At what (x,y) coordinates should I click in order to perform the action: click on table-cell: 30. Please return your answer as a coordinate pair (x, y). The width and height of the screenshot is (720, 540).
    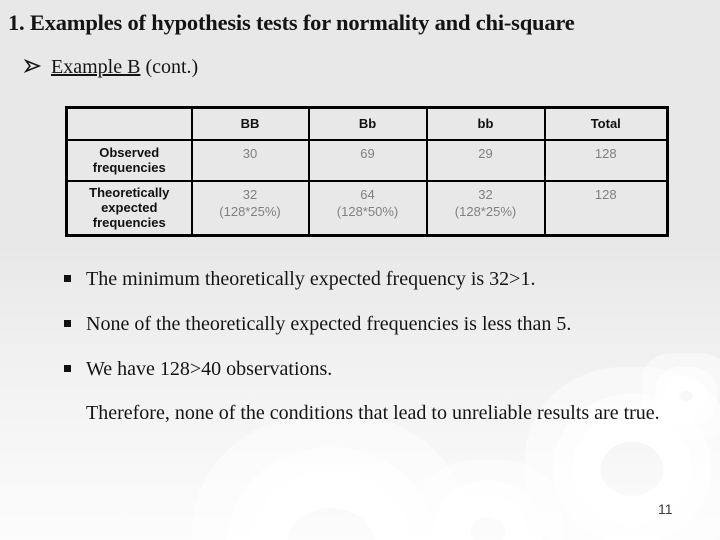
    Looking at the image, I should click on (250, 160).